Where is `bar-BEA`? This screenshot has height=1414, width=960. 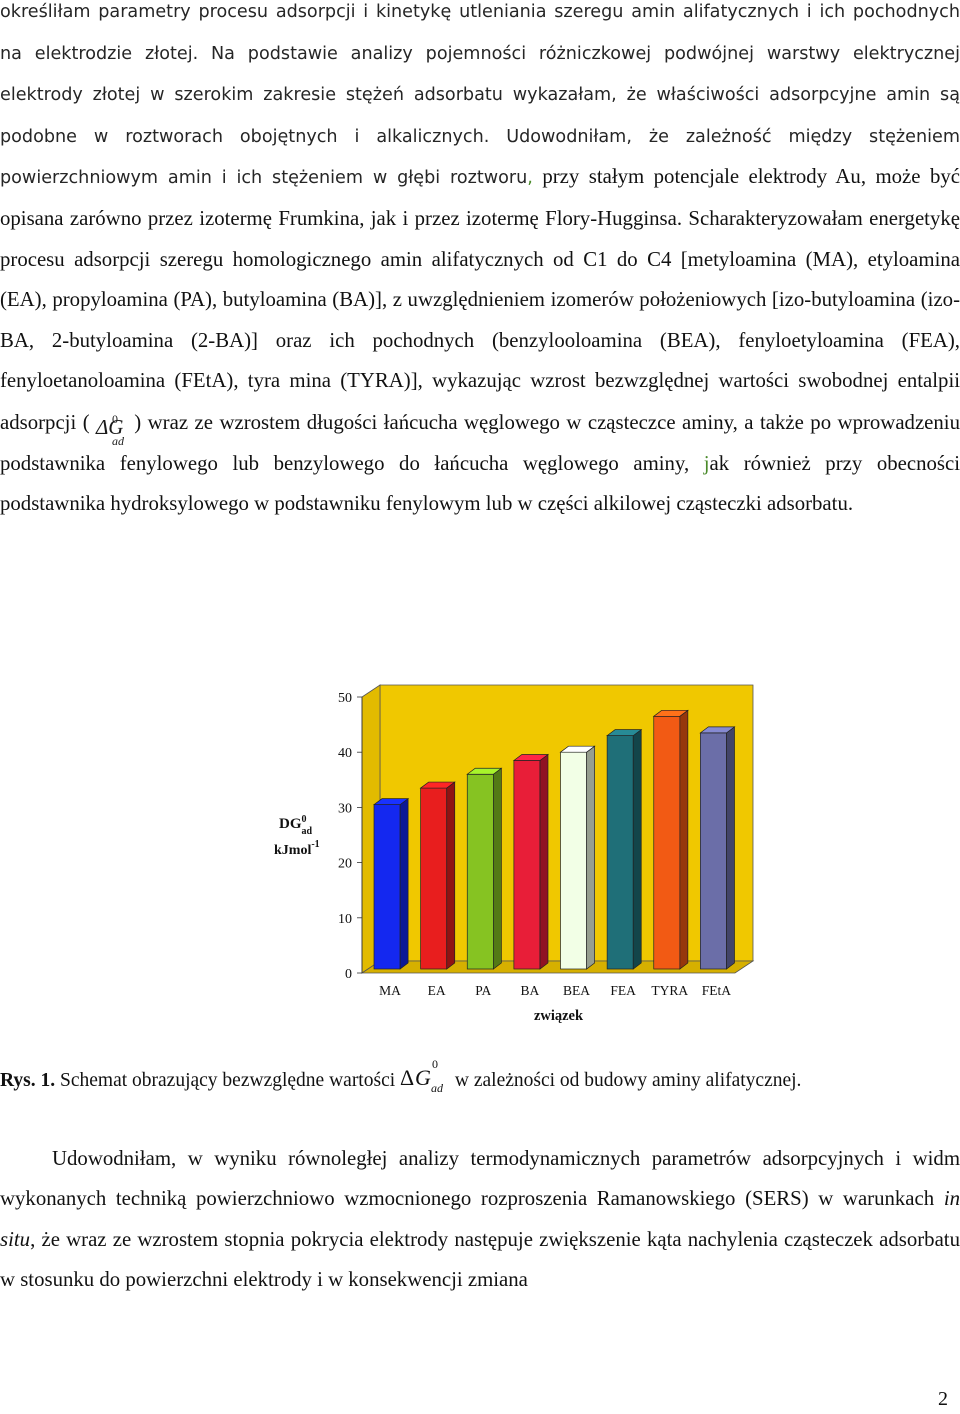 bar-BEA is located at coordinates (573, 860).